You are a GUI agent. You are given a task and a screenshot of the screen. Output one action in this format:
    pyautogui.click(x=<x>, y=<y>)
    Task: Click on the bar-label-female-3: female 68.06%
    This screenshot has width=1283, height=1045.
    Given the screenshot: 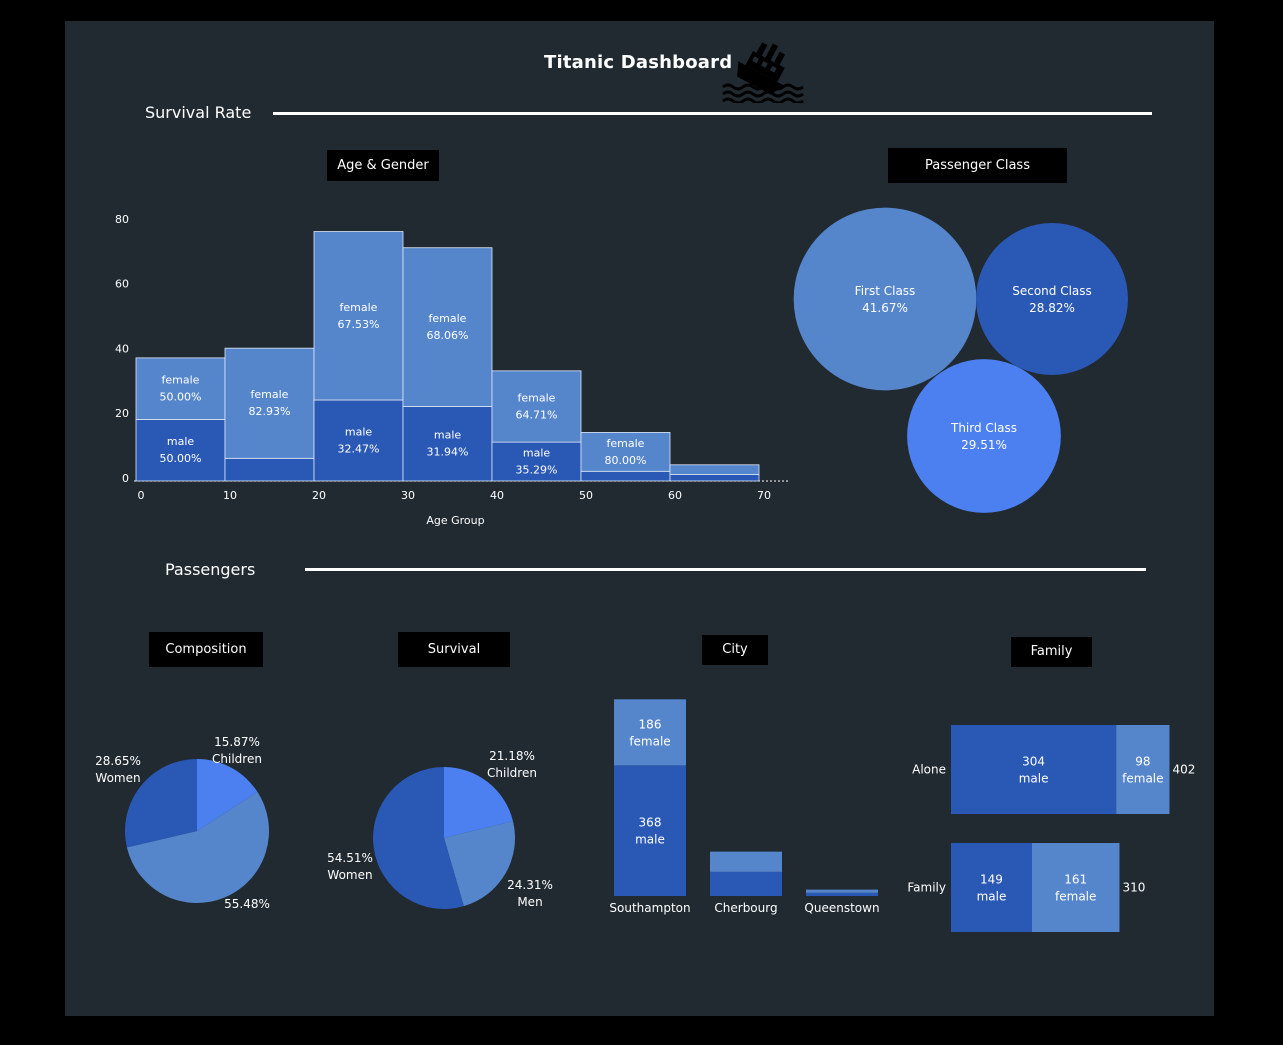 What is the action you would take?
    pyautogui.click(x=448, y=327)
    